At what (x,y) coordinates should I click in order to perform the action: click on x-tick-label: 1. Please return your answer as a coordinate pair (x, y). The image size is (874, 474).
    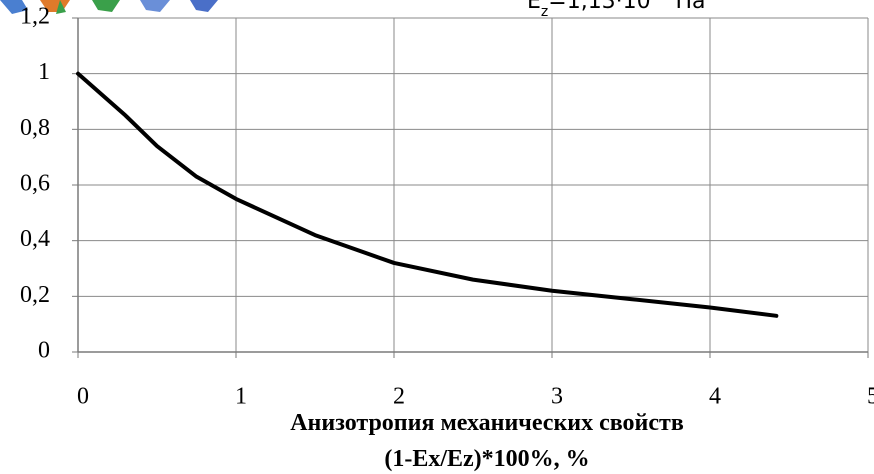
    Looking at the image, I should click on (241, 397).